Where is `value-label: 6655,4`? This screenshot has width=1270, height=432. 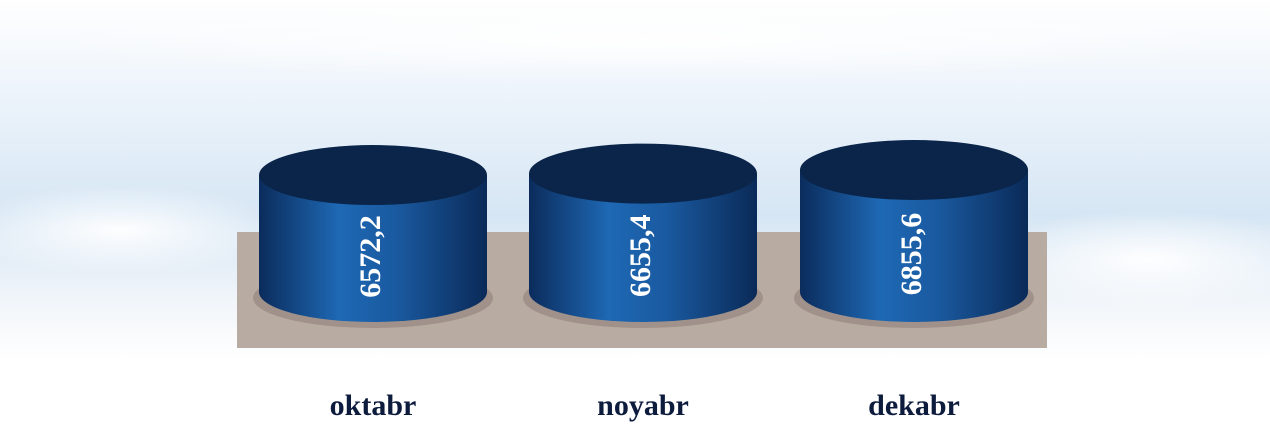
value-label: 6655,4 is located at coordinates (640, 256).